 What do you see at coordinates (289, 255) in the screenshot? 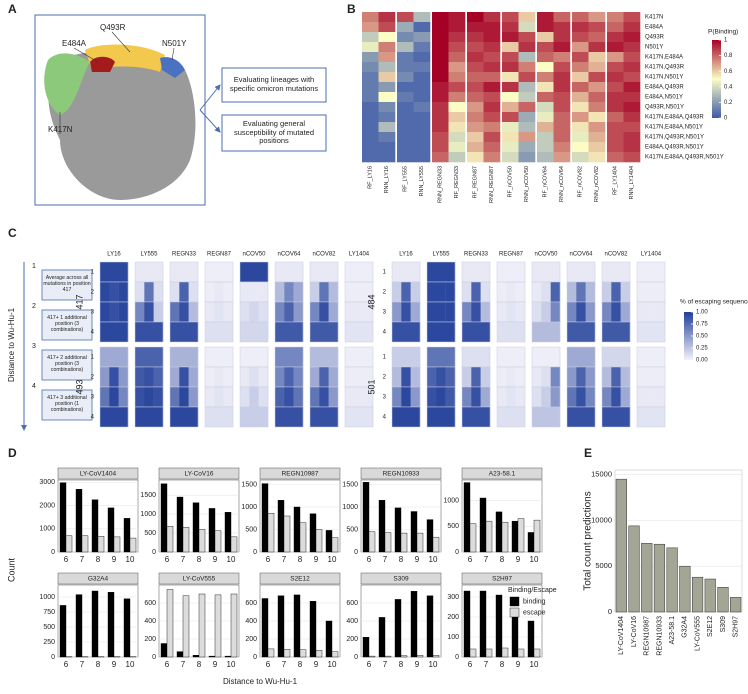
I see `column-label: nCOV64` at bounding box center [289, 255].